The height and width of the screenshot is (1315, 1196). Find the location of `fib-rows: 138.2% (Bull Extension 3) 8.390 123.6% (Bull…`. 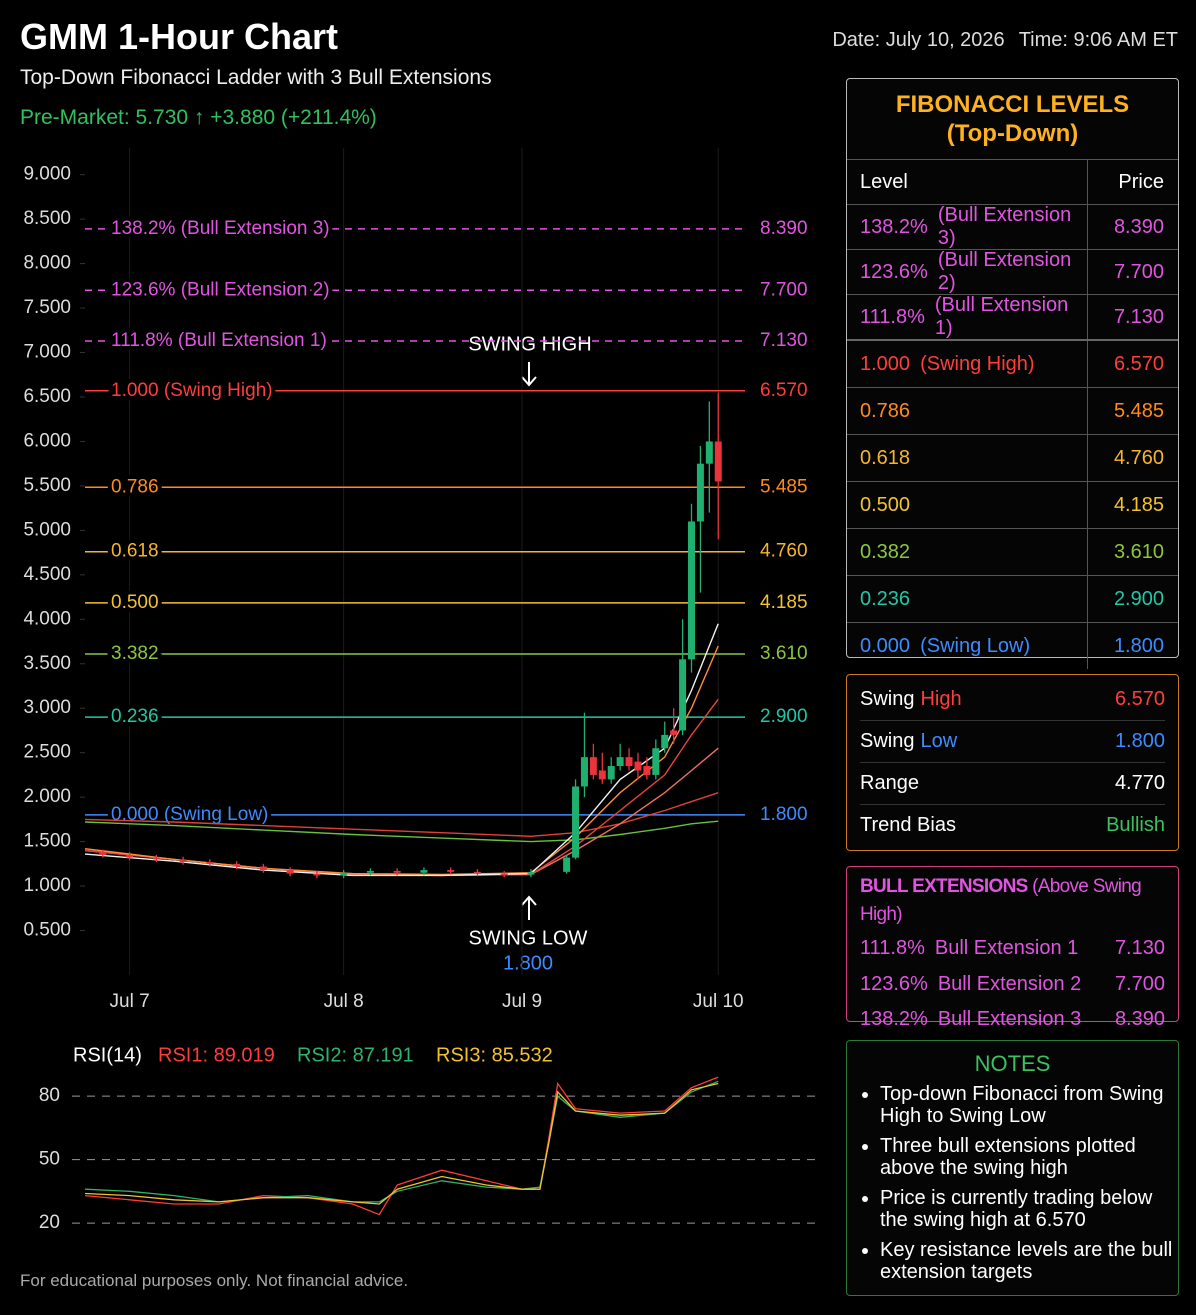

fib-rows: 138.2% (Bull Extension 3) 8.390 123.6% (Bull… is located at coordinates (1012, 436).